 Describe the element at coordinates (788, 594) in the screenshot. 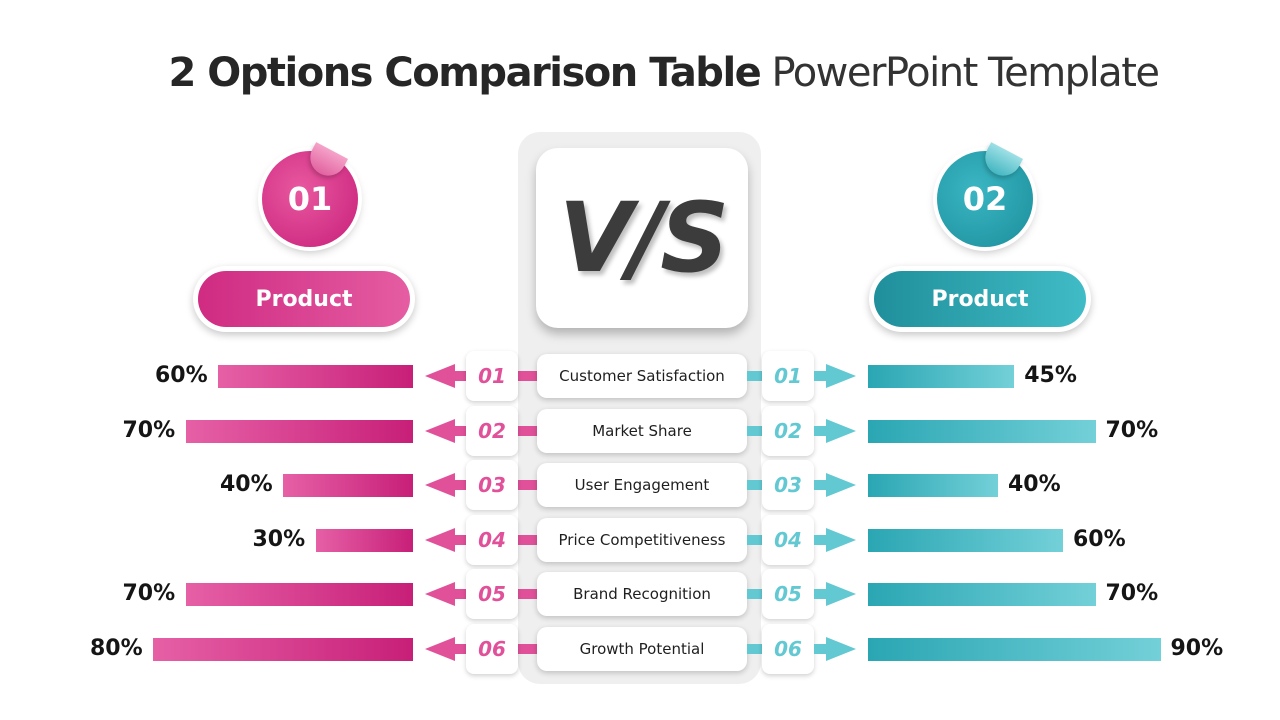

I see `option-2-row-number: 05` at that location.